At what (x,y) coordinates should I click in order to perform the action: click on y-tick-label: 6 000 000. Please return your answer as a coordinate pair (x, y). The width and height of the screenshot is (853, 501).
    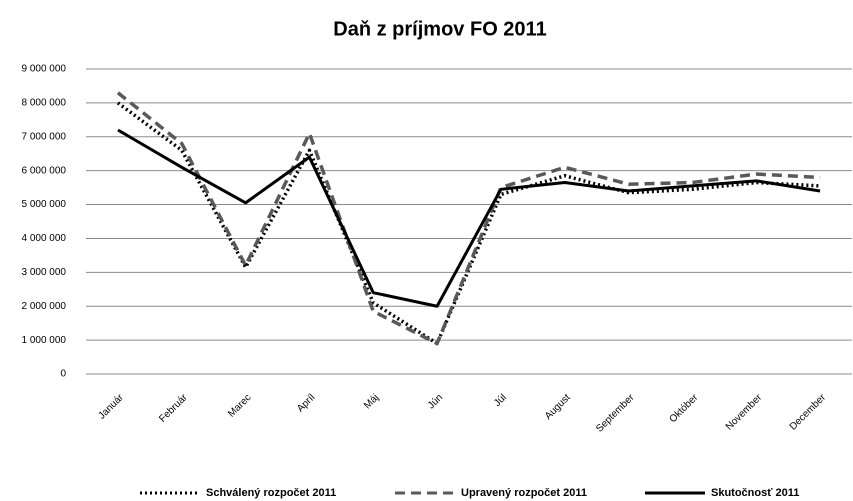
    Looking at the image, I should click on (44, 170).